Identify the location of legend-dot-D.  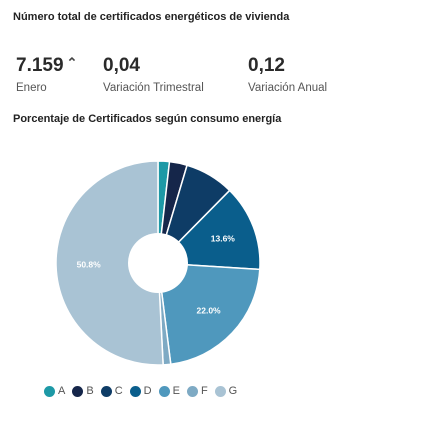
(135, 391).